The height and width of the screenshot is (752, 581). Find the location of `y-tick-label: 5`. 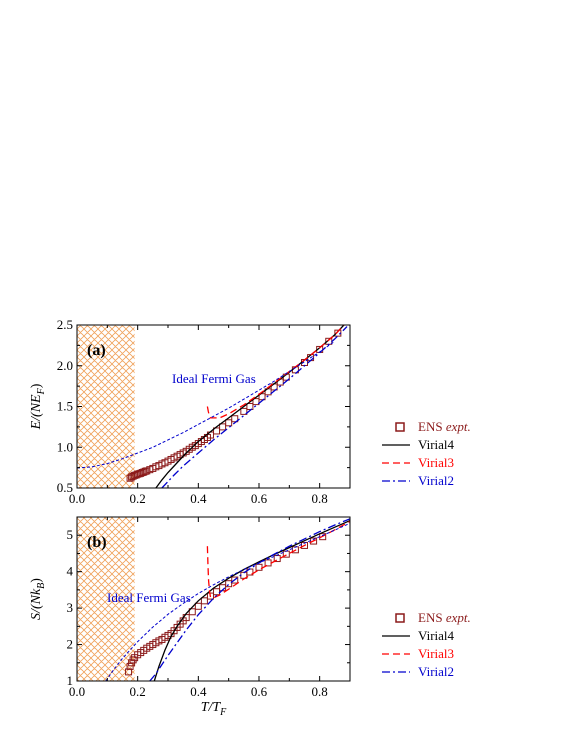

y-tick-label: 5 is located at coordinates (70, 534).